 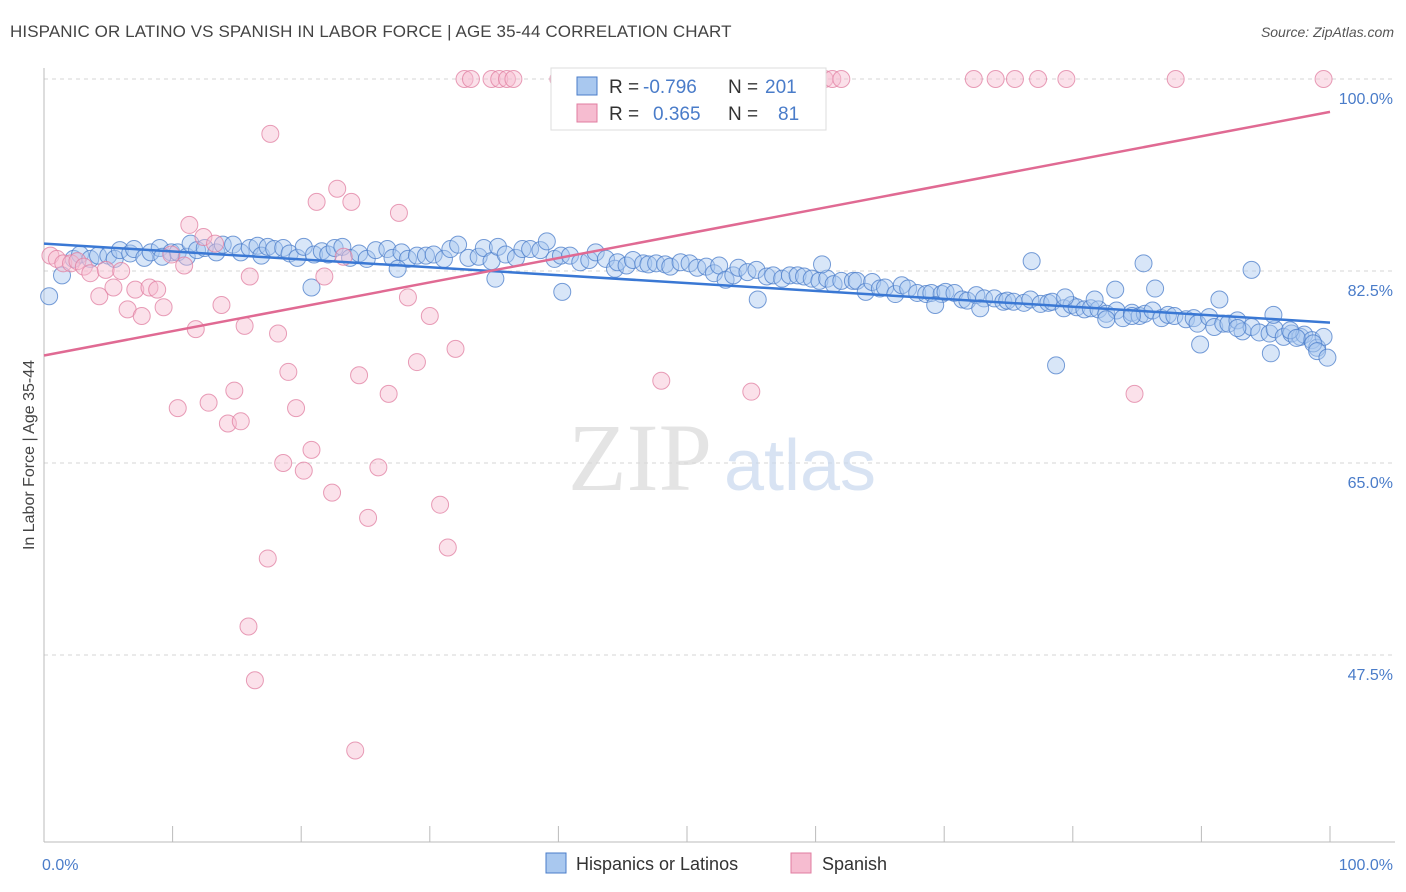 I want to click on source-credit: Source: ZipAtlas.com, so click(x=1327, y=32).